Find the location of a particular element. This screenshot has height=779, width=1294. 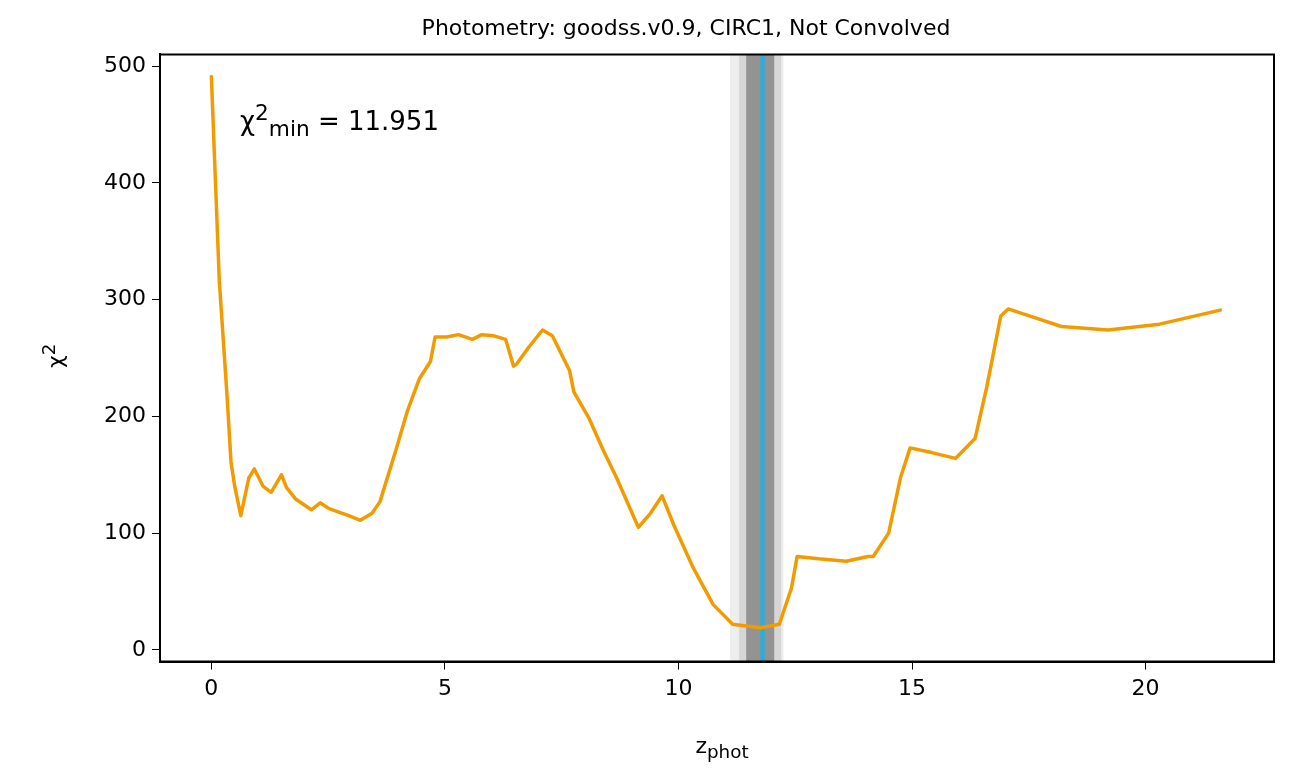

y-tick-label: 300 is located at coordinates (124, 298).